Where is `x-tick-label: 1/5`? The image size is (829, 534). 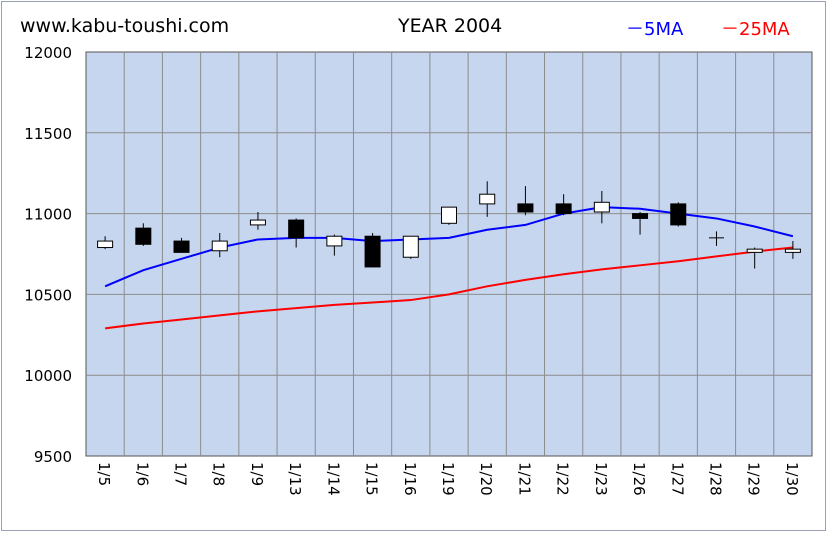 x-tick-label: 1/5 is located at coordinates (104, 474).